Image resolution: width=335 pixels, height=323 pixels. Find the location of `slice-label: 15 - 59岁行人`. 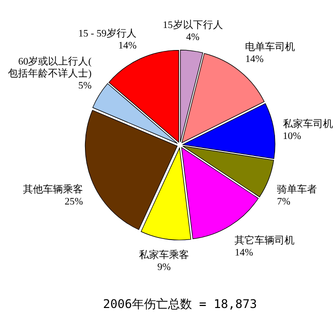

slice-label: 15 - 59岁行人 is located at coordinates (107, 34).